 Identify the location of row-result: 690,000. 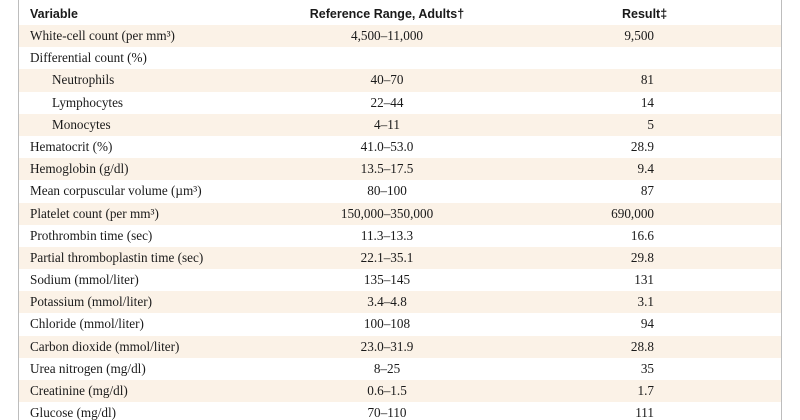
(632, 213).